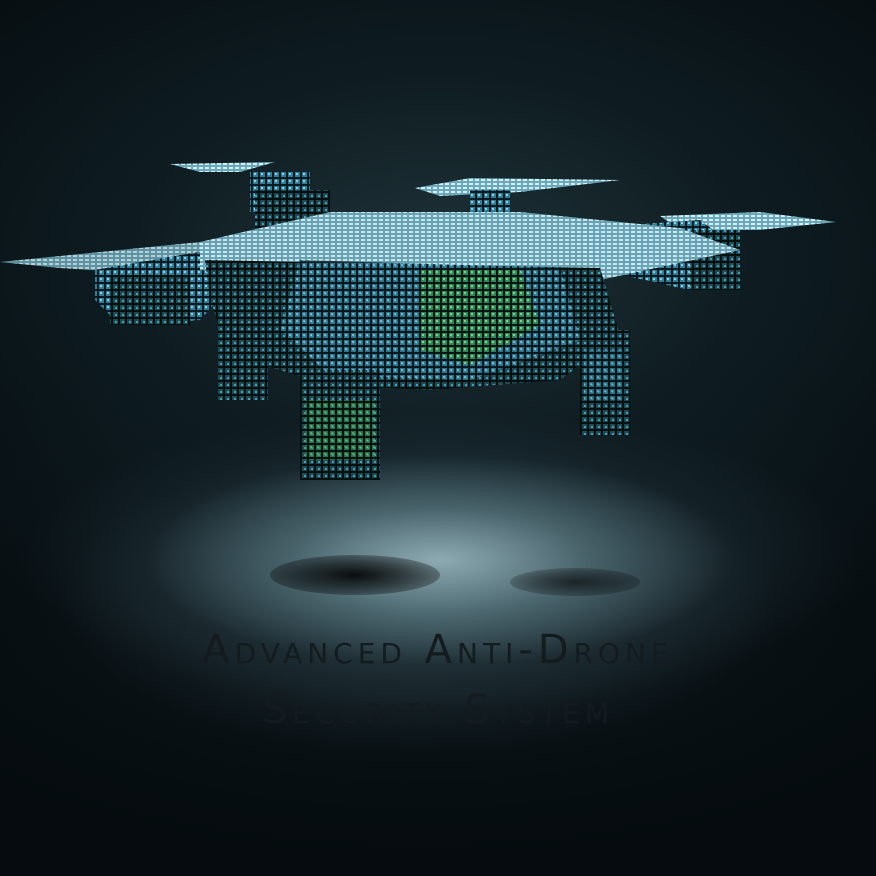 This screenshot has height=876, width=876. I want to click on left-rotor-arm, so click(117, 283).